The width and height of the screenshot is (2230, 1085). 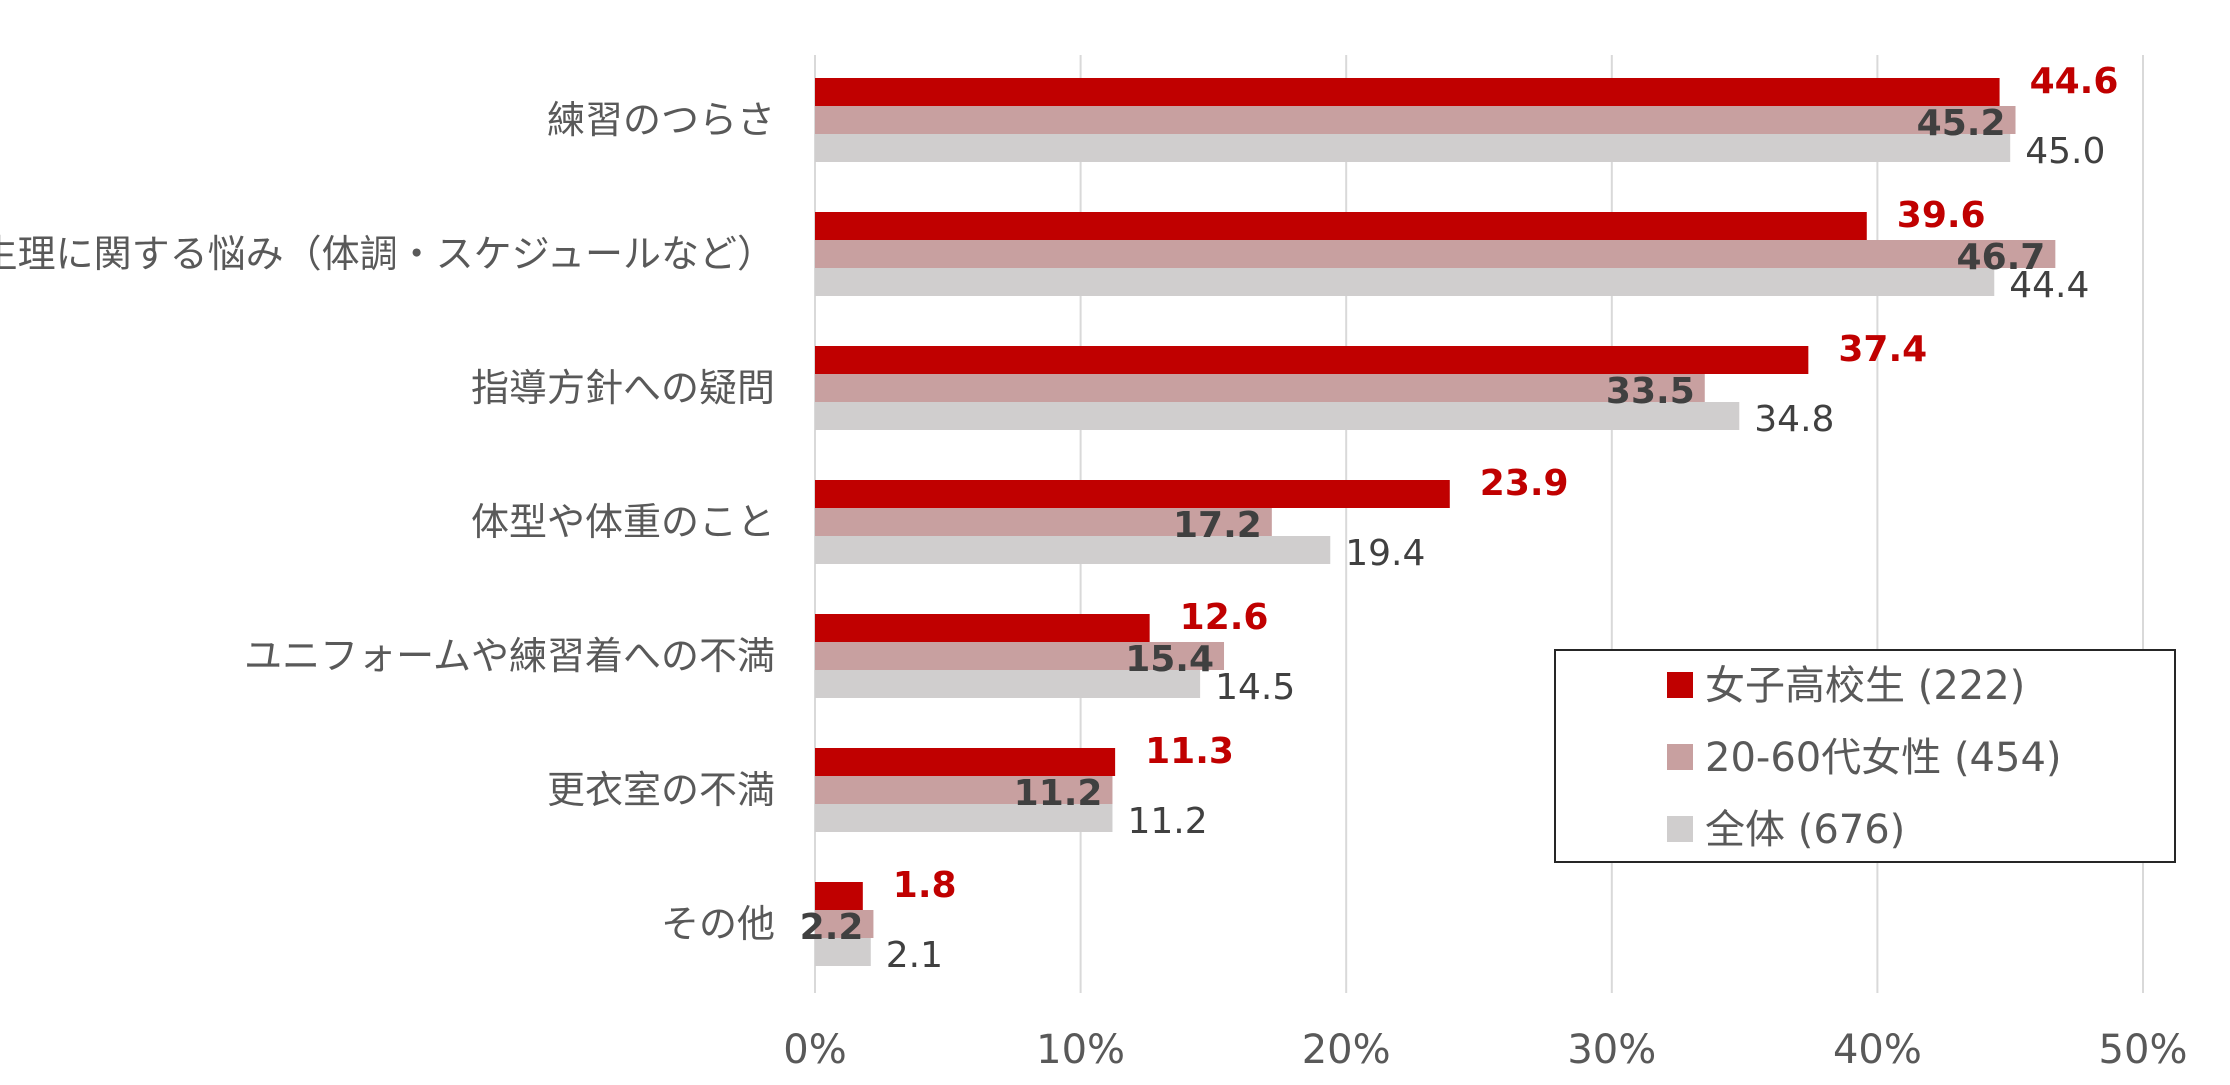 I want to click on legend: 女子高校生 (222) 20-60代女性 (454) 全体 (676), so click(x=1865, y=756).